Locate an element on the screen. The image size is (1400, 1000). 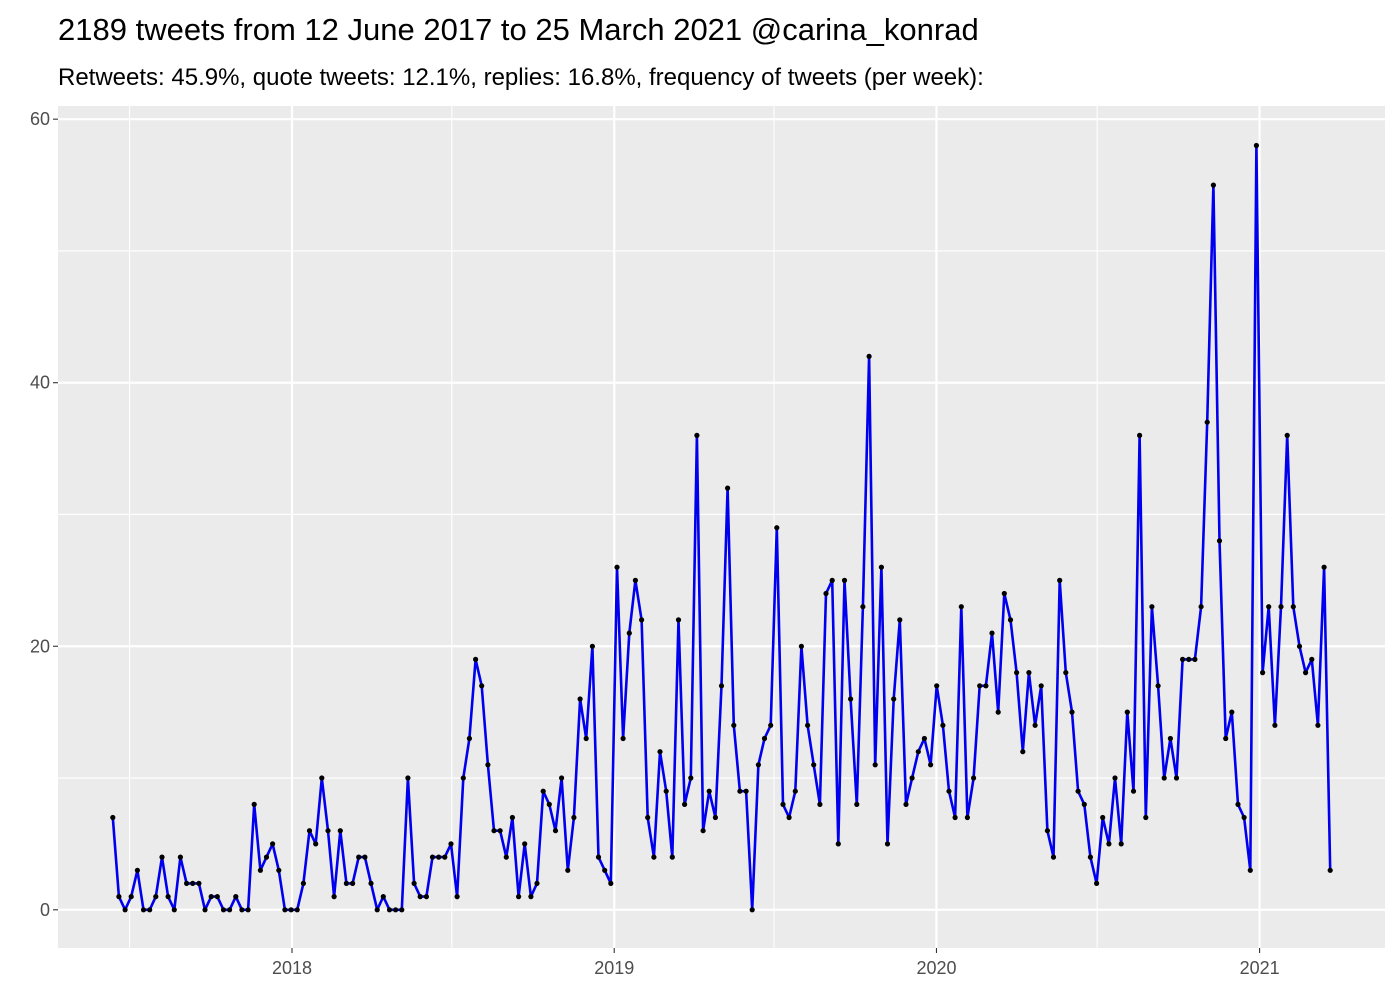
x-tick-label: 2018 is located at coordinates (292, 968).